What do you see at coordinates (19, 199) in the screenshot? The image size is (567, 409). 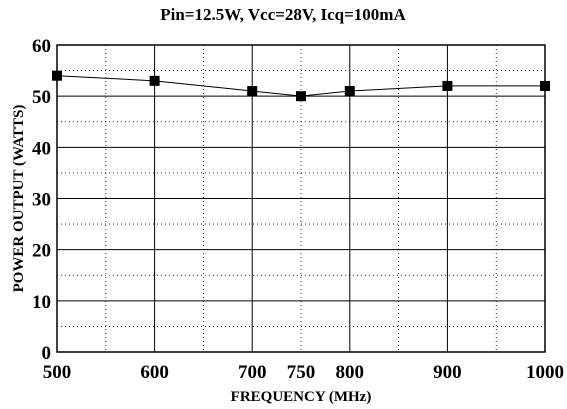 I see `y-axis-label: POWER OUTPUT (WATTS)` at bounding box center [19, 199].